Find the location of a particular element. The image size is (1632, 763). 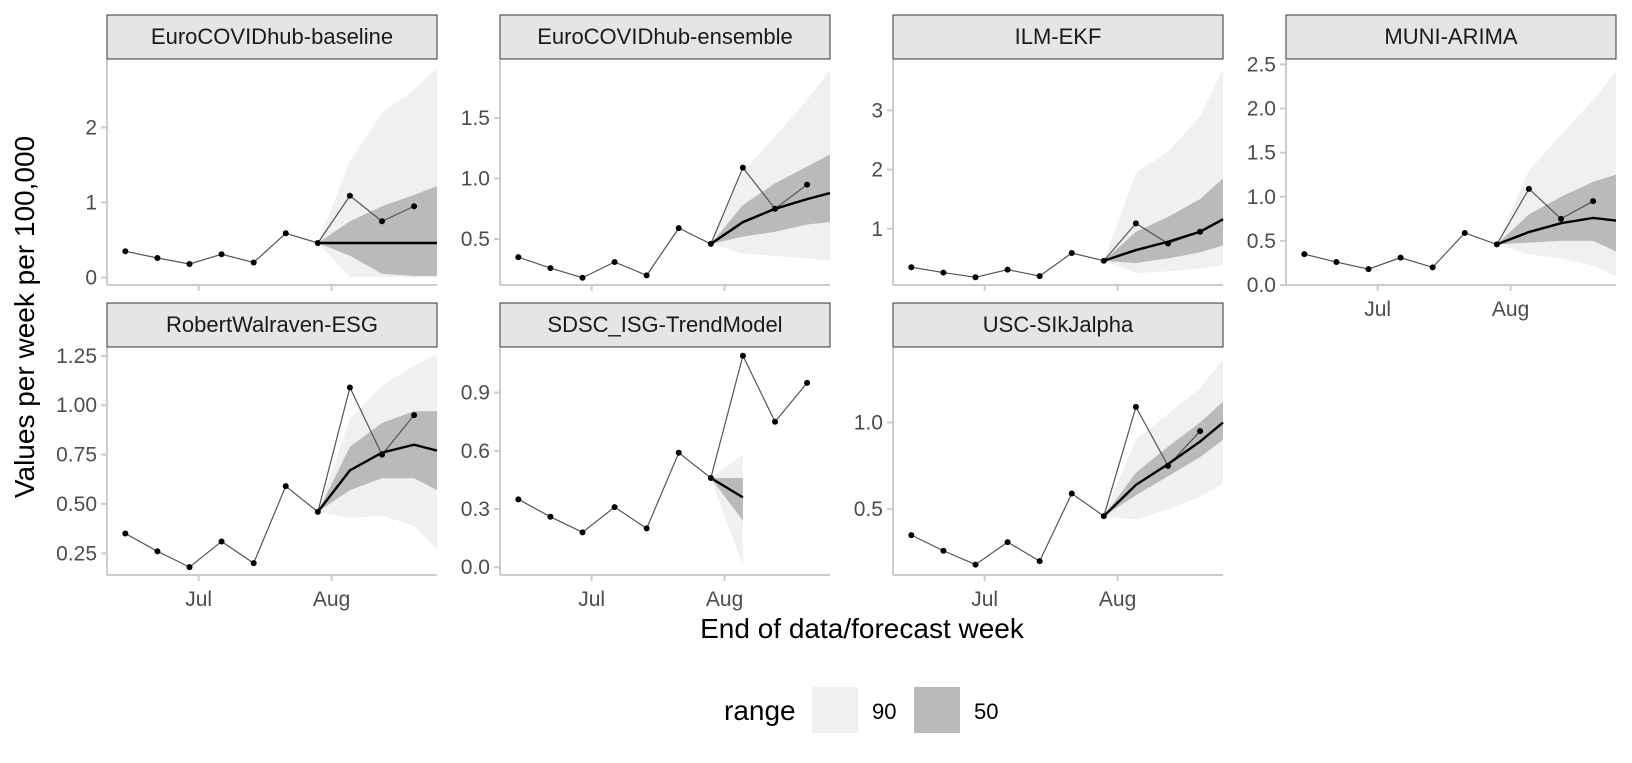

facet-panel: USC-SIkJalpha 0.5 1.0 Jul Aug is located at coordinates (1039, 456).